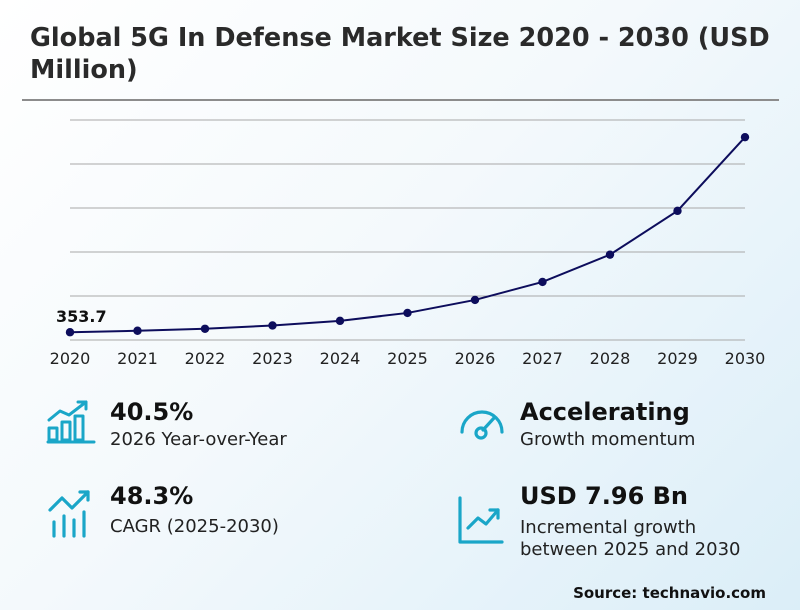 This screenshot has height=610, width=800. Describe the element at coordinates (608, 527) in the screenshot. I see `stat-incremental-desc-line1: Incremental growth` at that location.